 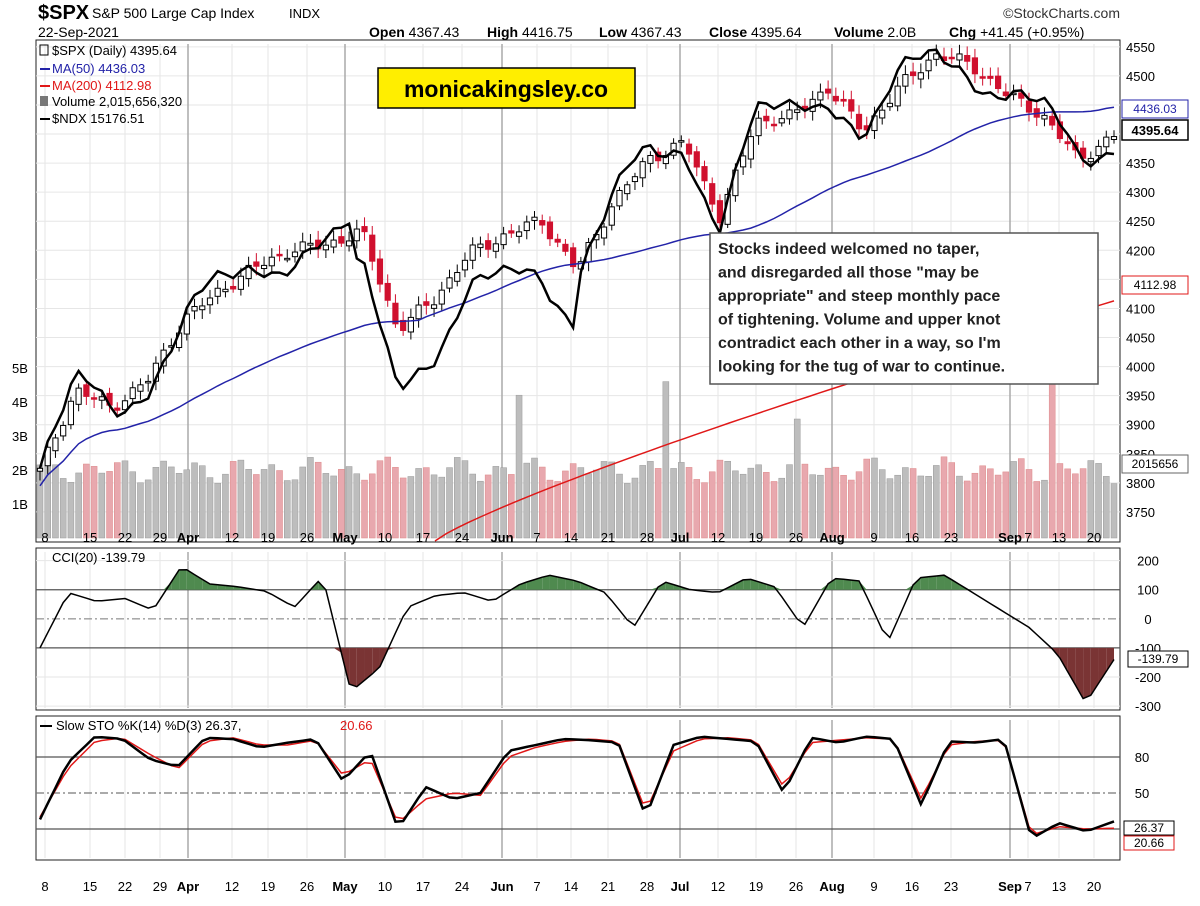 I want to click on x-tick-label: Aug, so click(x=831, y=886).